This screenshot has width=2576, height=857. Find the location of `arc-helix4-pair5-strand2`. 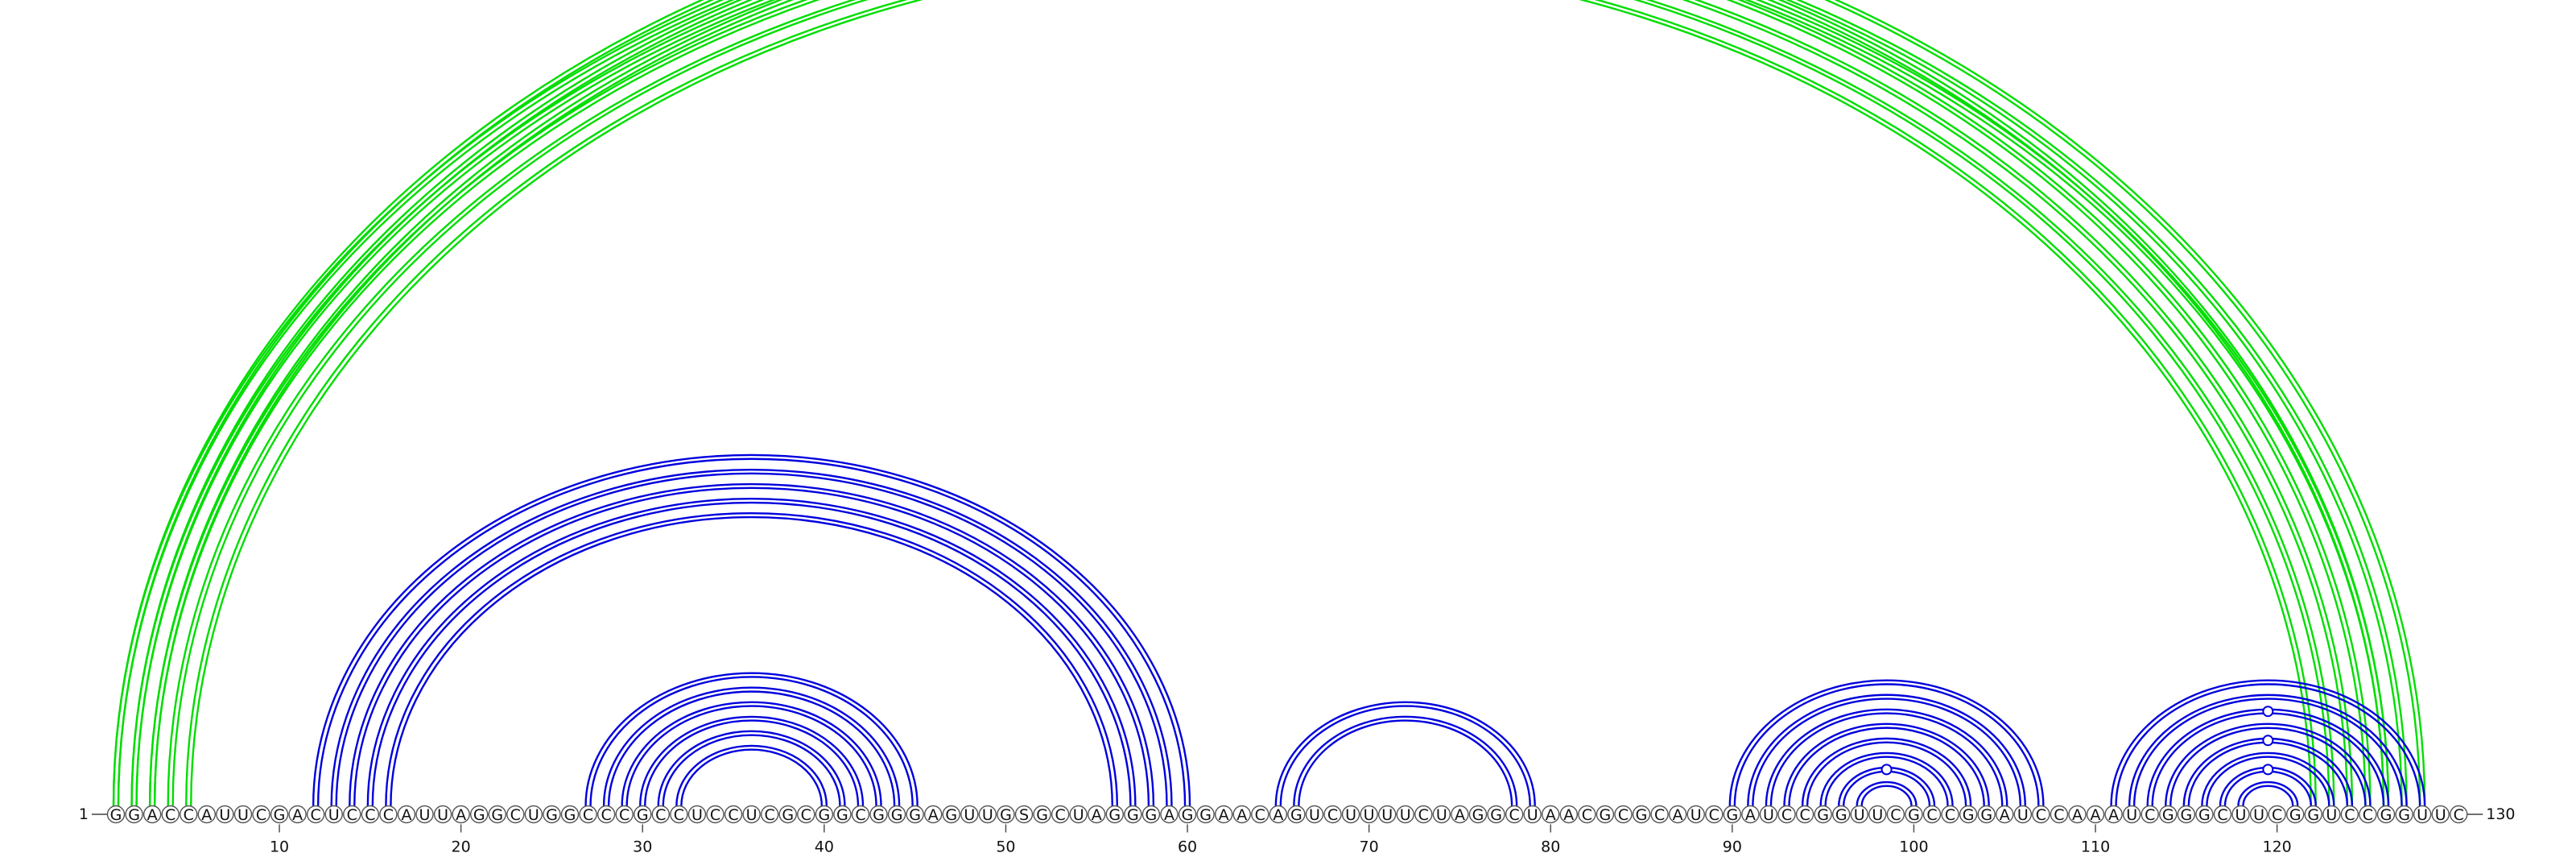

arc-helix4-pair5-strand2 is located at coordinates (751, 768).